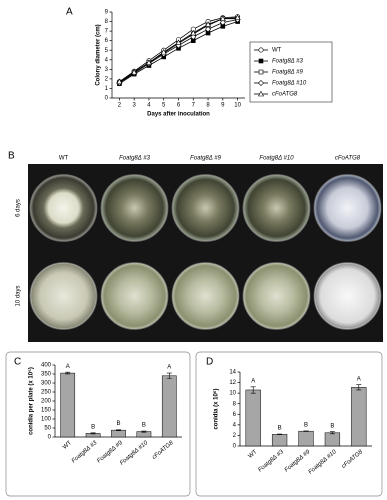 The height and width of the screenshot is (500, 387). Describe the element at coordinates (232, 394) in the screenshot. I see `y-tick-label: 10` at that location.